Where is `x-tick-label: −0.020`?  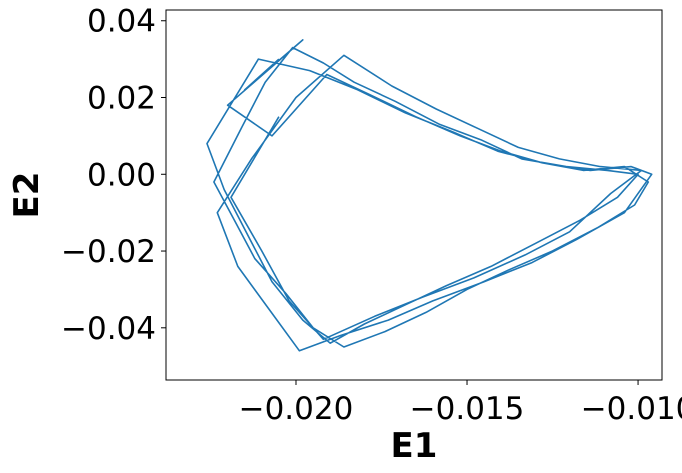 x-tick-label: −0.020 is located at coordinates (296, 409).